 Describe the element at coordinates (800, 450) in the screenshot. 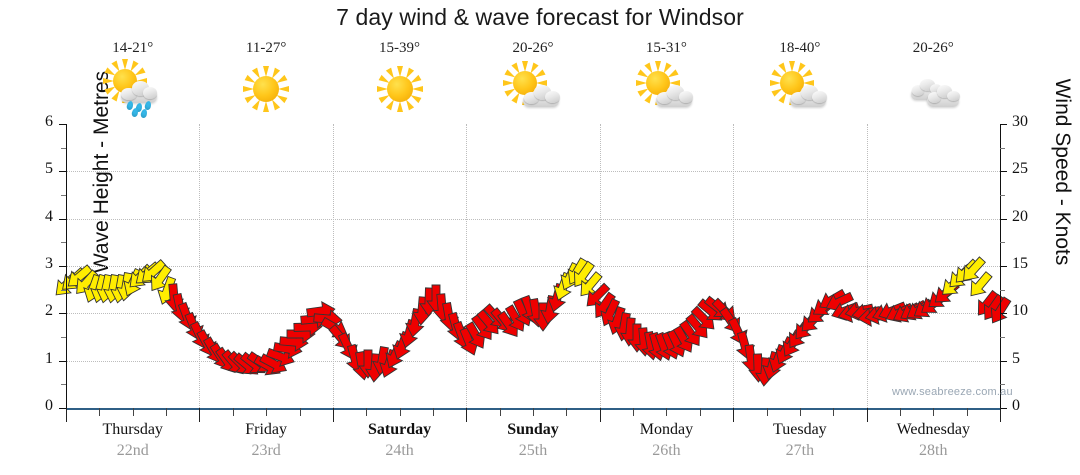

I see `day-date: 27th` at that location.